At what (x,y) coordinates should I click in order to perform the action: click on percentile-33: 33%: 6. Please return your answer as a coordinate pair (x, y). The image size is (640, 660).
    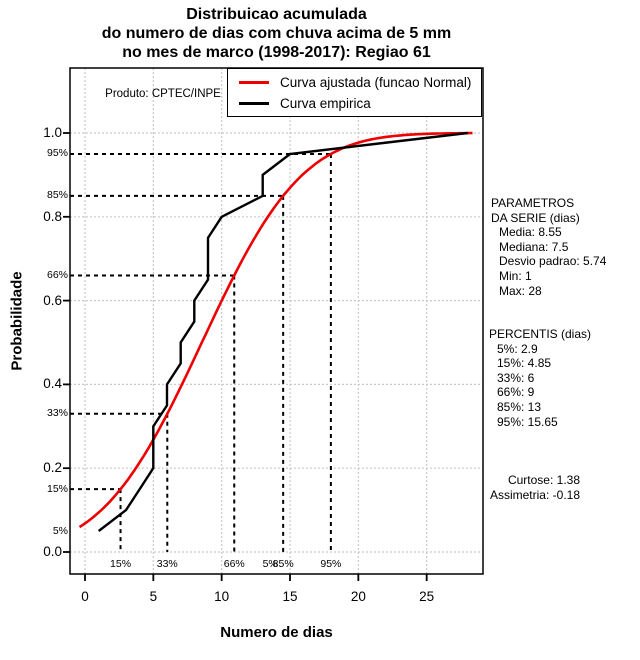
    Looking at the image, I should click on (516, 377).